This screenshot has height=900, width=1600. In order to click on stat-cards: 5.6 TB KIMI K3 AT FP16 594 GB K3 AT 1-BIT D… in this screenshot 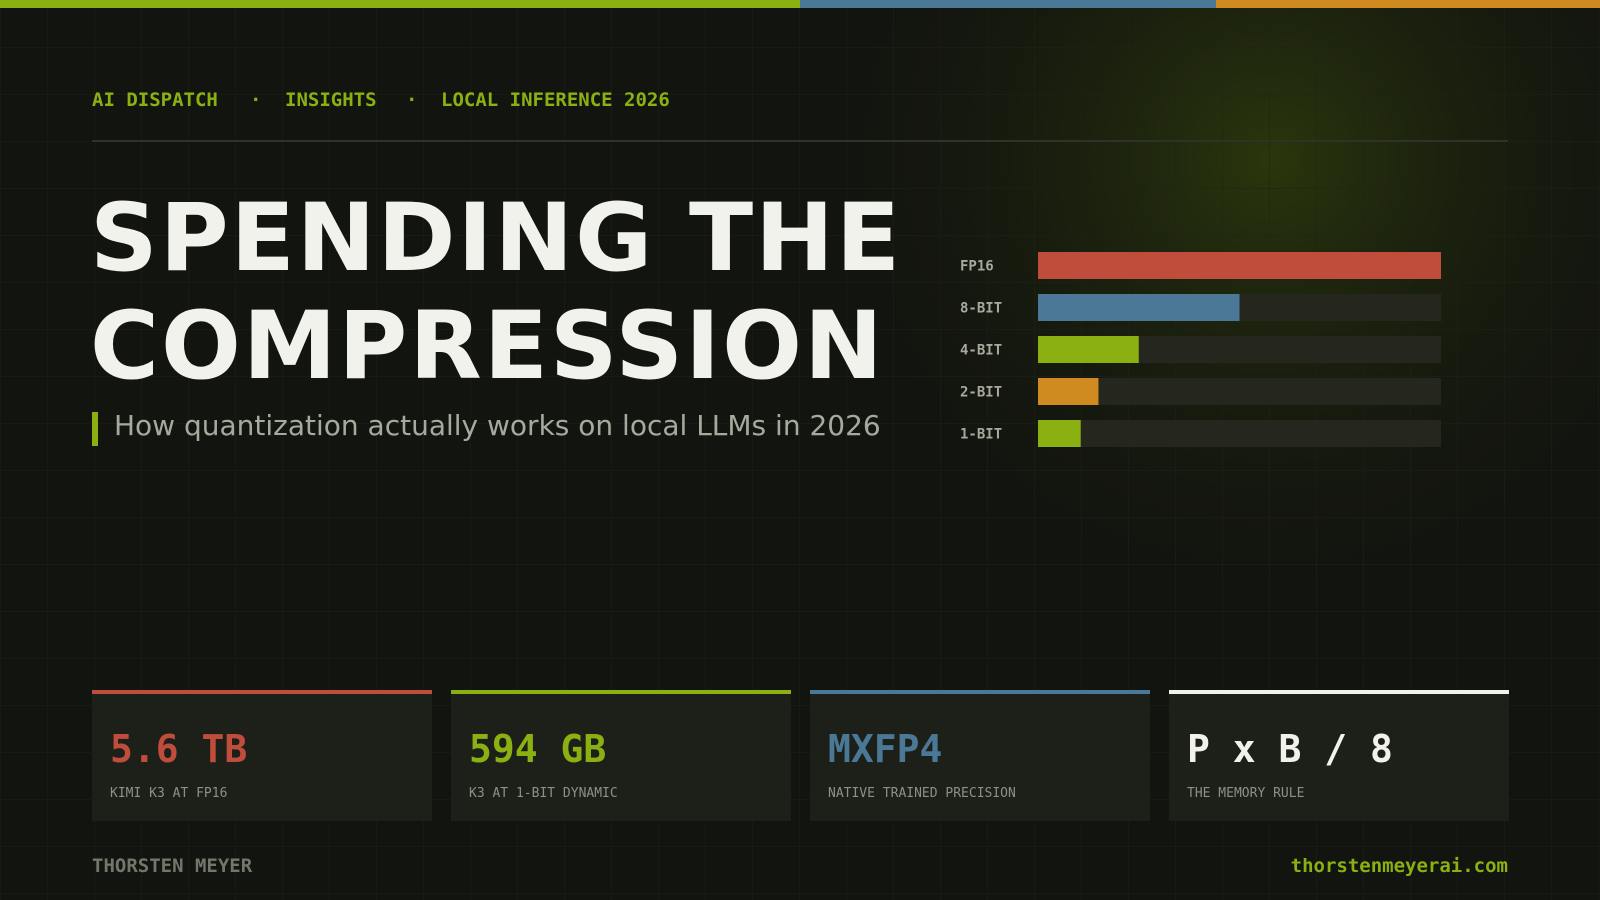, I will do `click(800, 755)`.